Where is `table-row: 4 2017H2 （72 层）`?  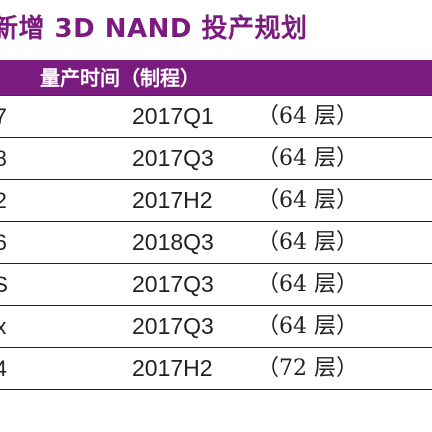
table-row: 4 2017H2 （72 层） is located at coordinates (216, 369).